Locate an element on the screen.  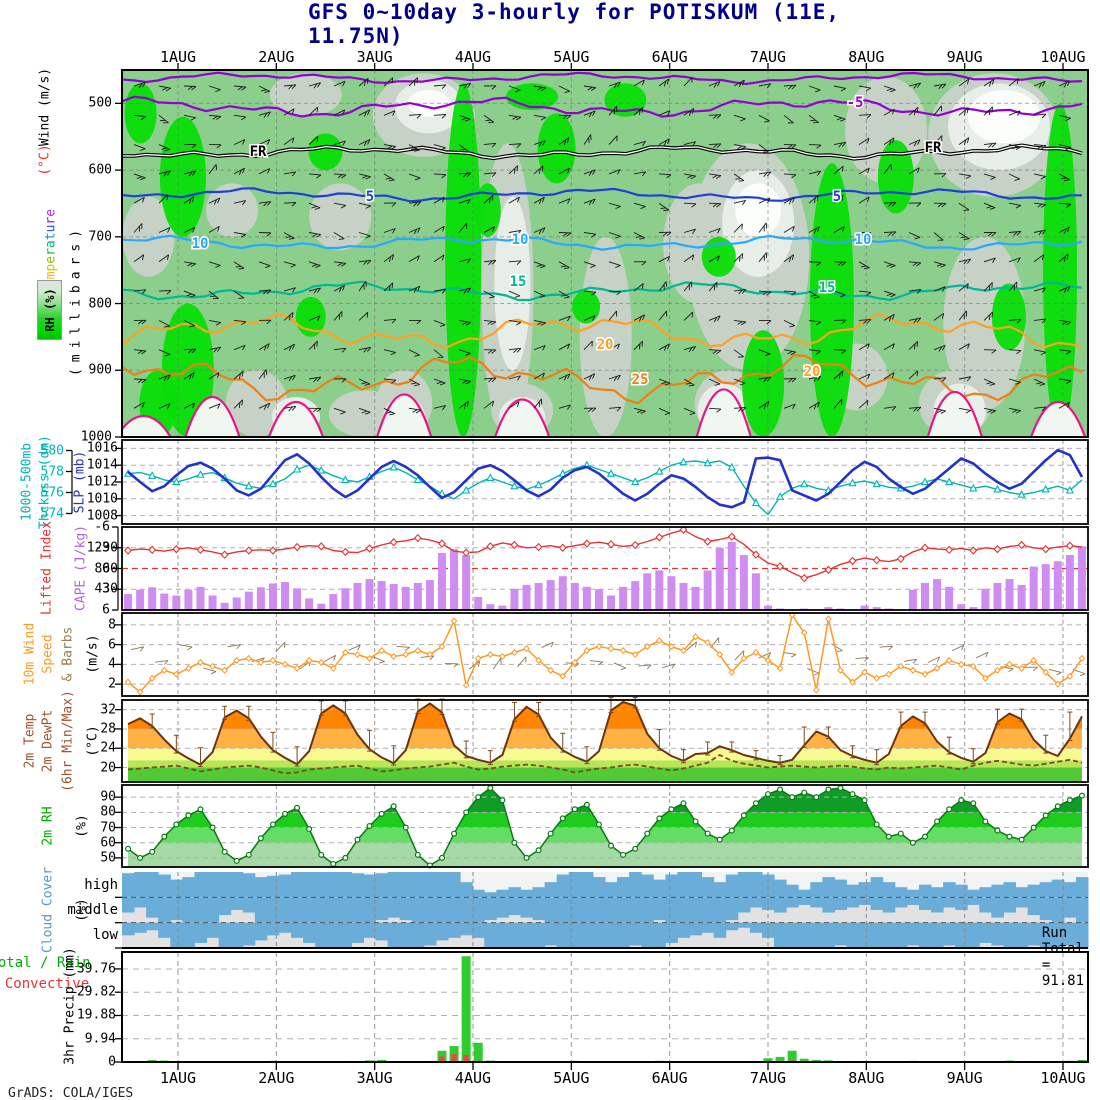
svg-text: -5 is located at coordinates (855, 103).